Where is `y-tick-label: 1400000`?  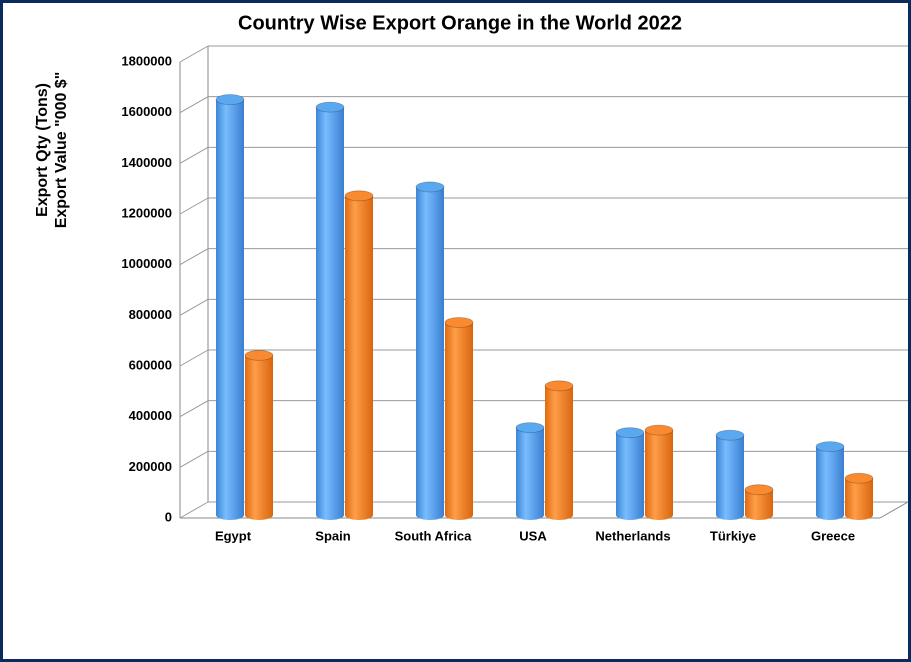
y-tick-label: 1400000 is located at coordinates (146, 162).